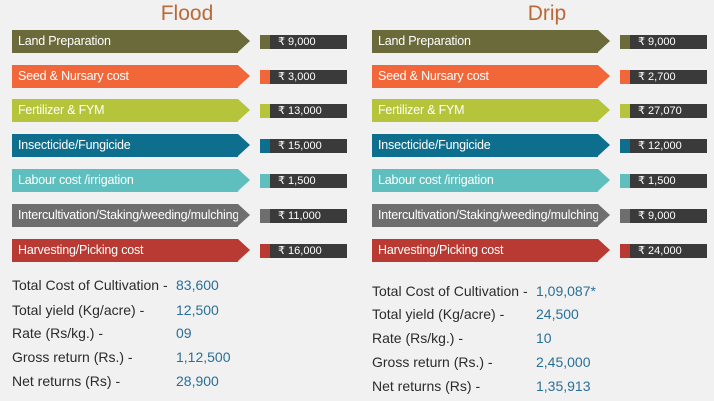 This screenshot has width=714, height=401. I want to click on flood-row-insecticide: Insecticide/Fungicide ₹ 15,000, so click(180, 145).